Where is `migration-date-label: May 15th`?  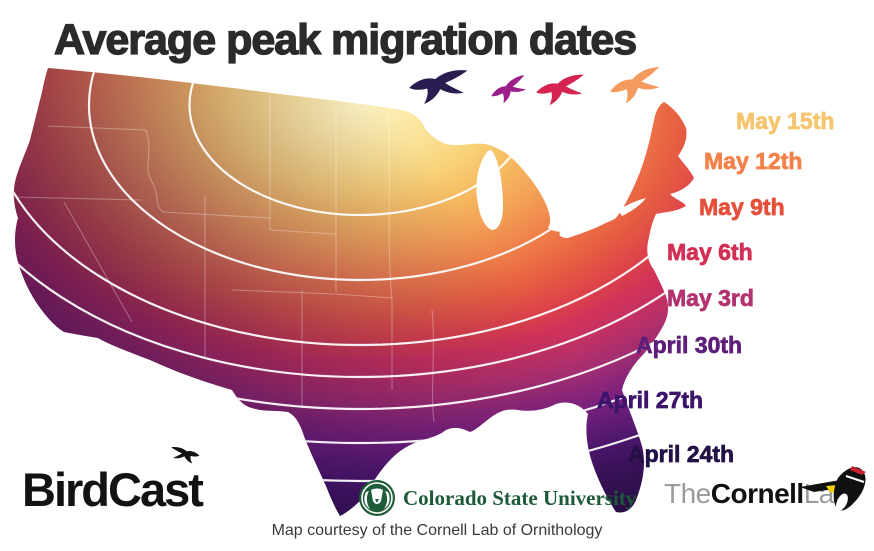 migration-date-label: May 15th is located at coordinates (785, 121).